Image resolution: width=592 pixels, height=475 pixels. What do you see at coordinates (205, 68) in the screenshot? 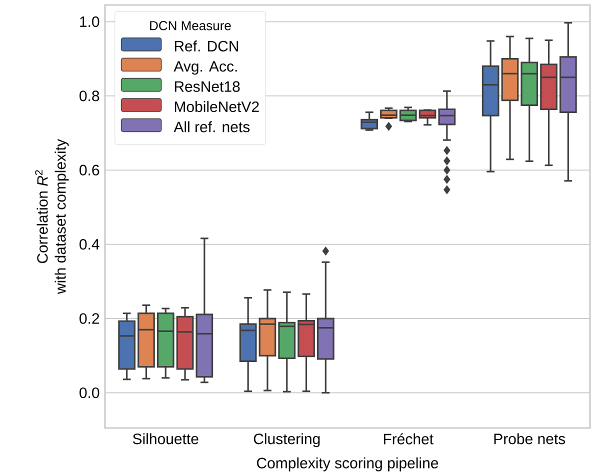
I see `legend-label: Avg. Acc.` at bounding box center [205, 68].